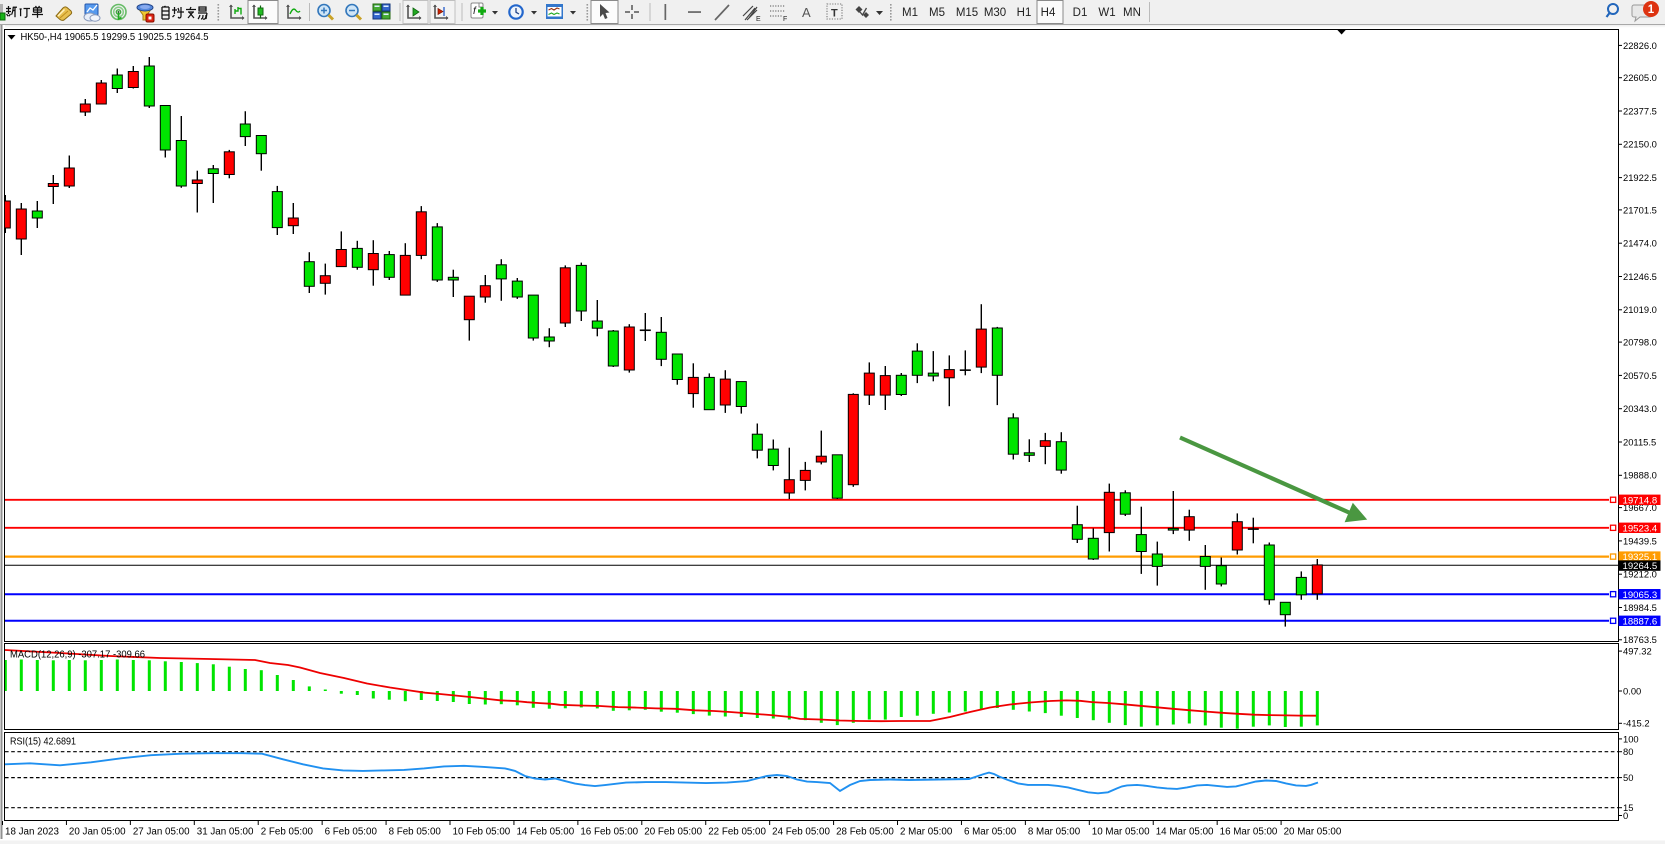 This screenshot has height=844, width=1665. What do you see at coordinates (865, 832) in the screenshot?
I see `svg-text: 28 Feb 05:00` at bounding box center [865, 832].